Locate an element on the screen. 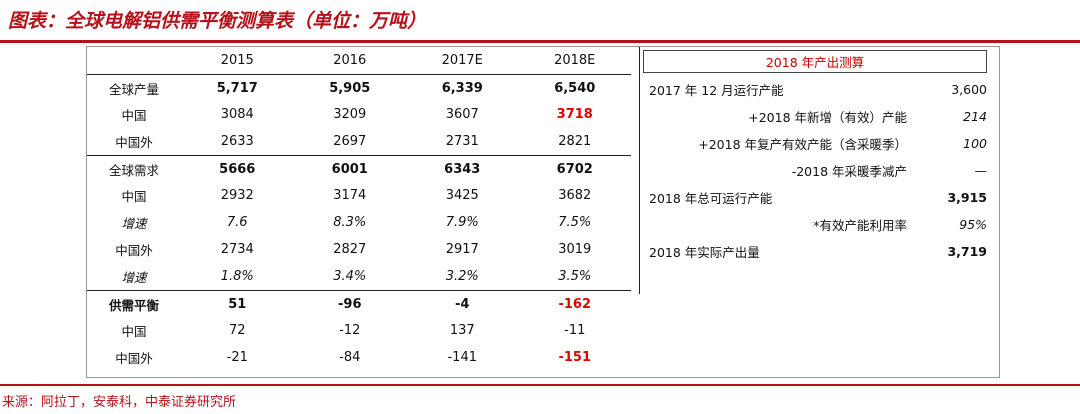 This screenshot has height=414, width=1080. table-cell: -96 is located at coordinates (350, 304).